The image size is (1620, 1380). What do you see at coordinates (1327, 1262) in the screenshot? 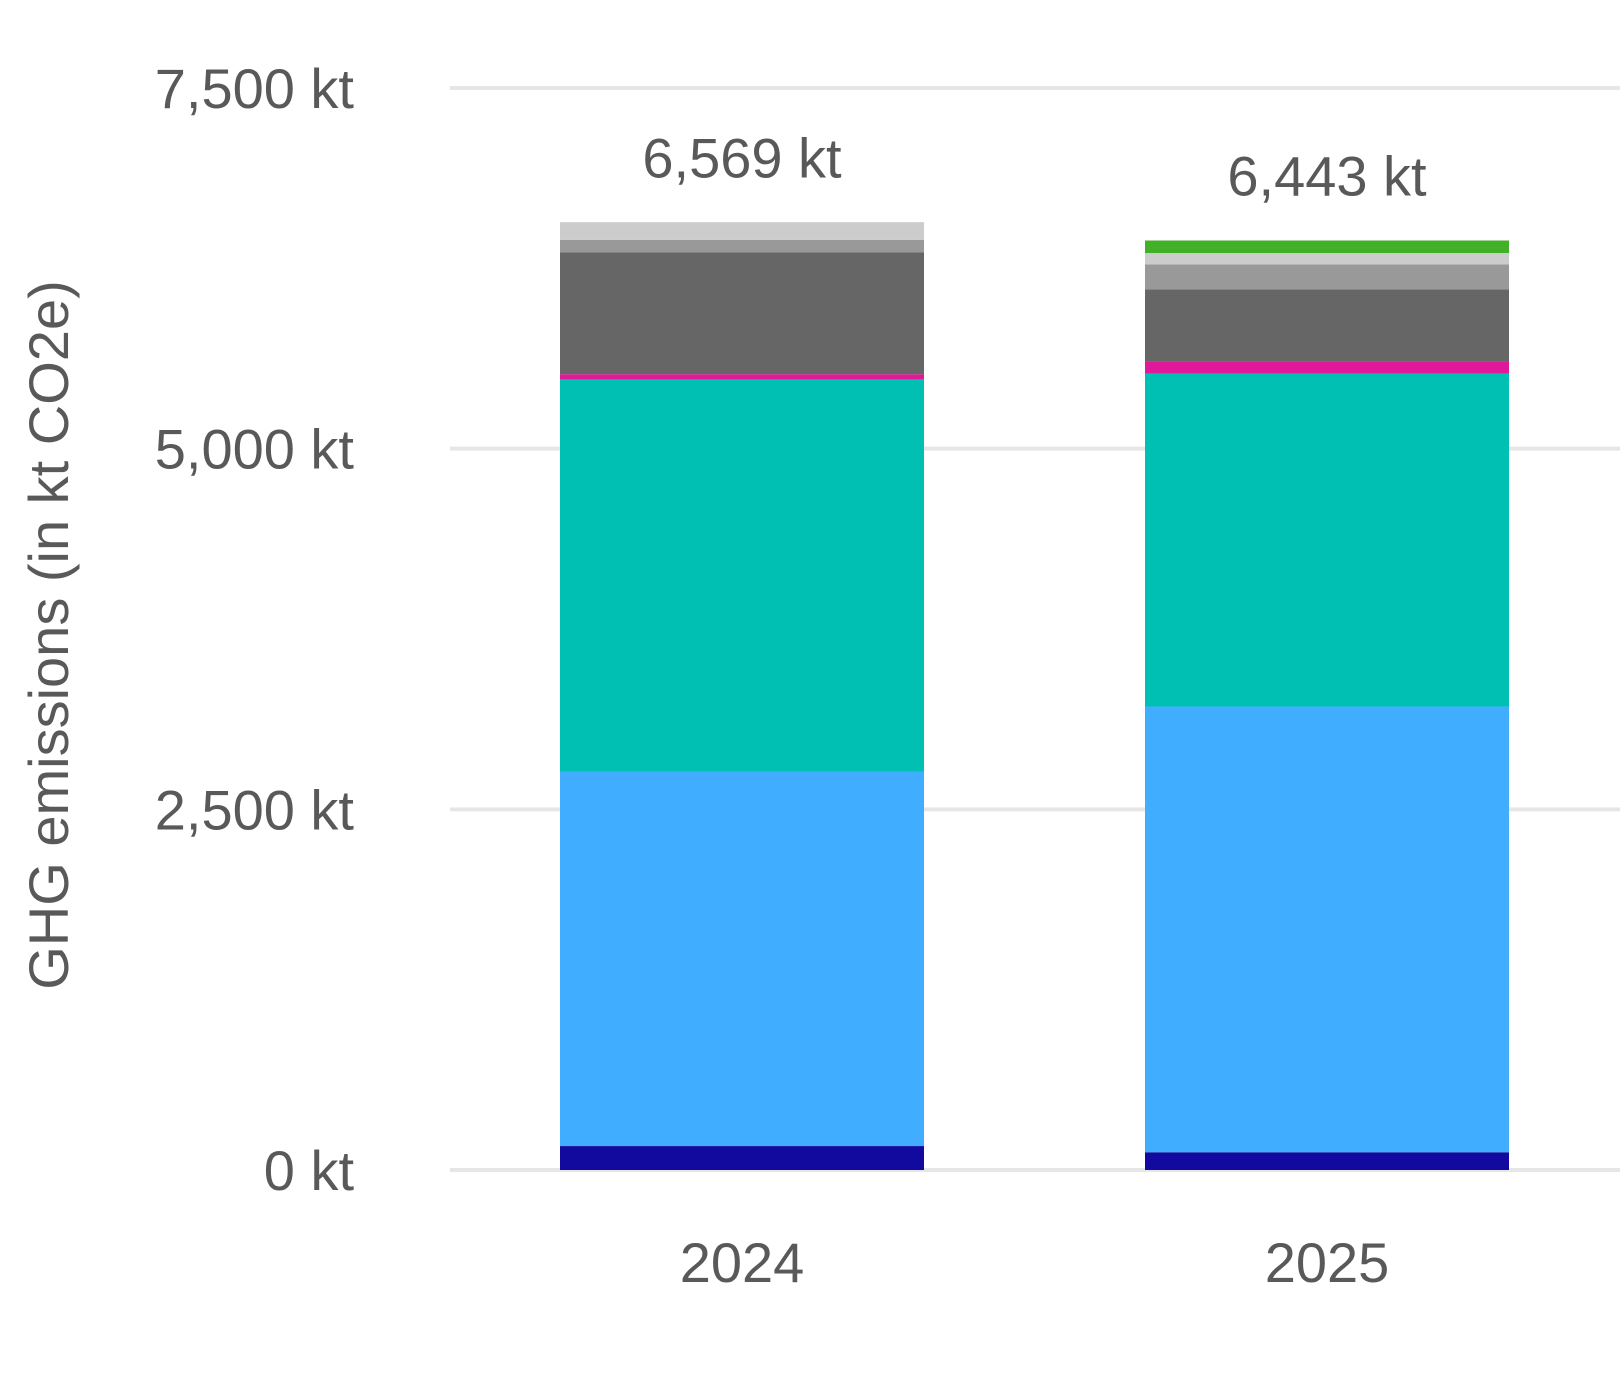
I see `x-tick-label: 2025` at bounding box center [1327, 1262].